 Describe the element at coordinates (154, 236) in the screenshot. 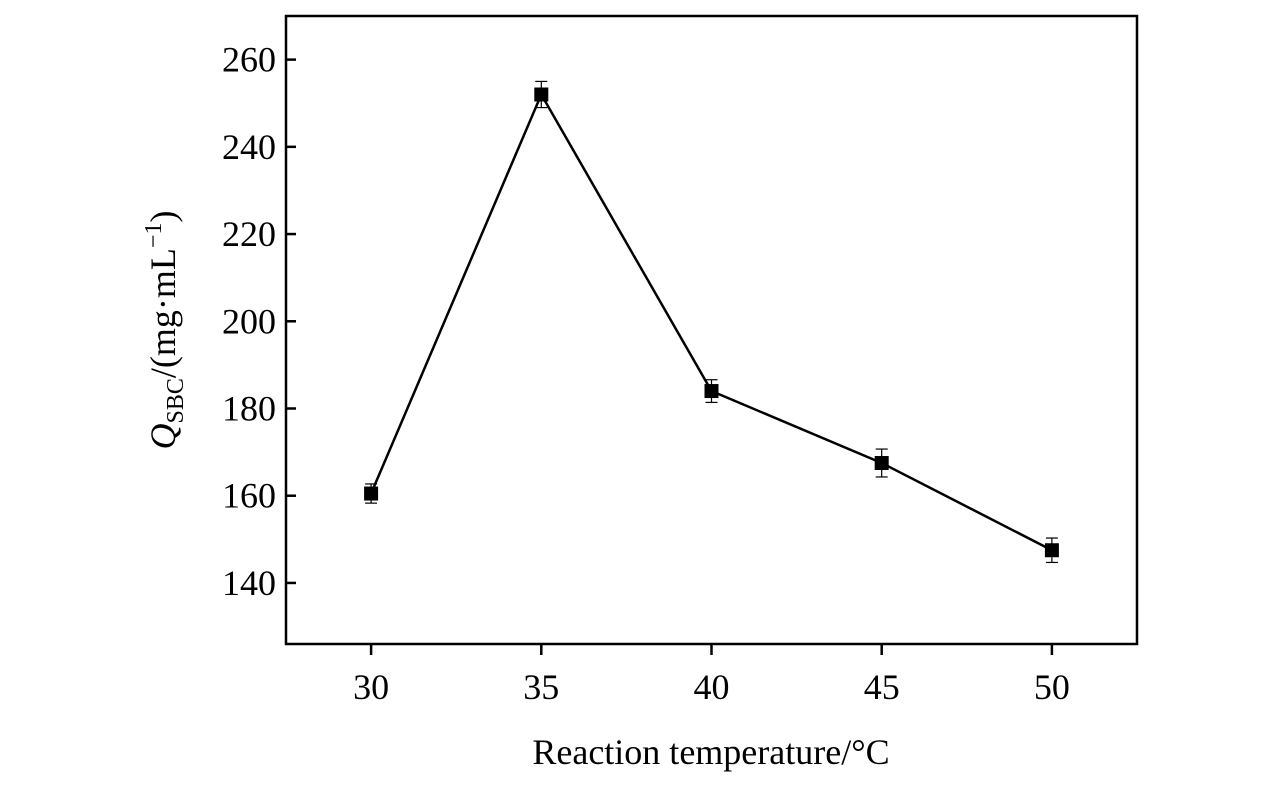

I see `y-axis-title-exponent: −1` at that location.